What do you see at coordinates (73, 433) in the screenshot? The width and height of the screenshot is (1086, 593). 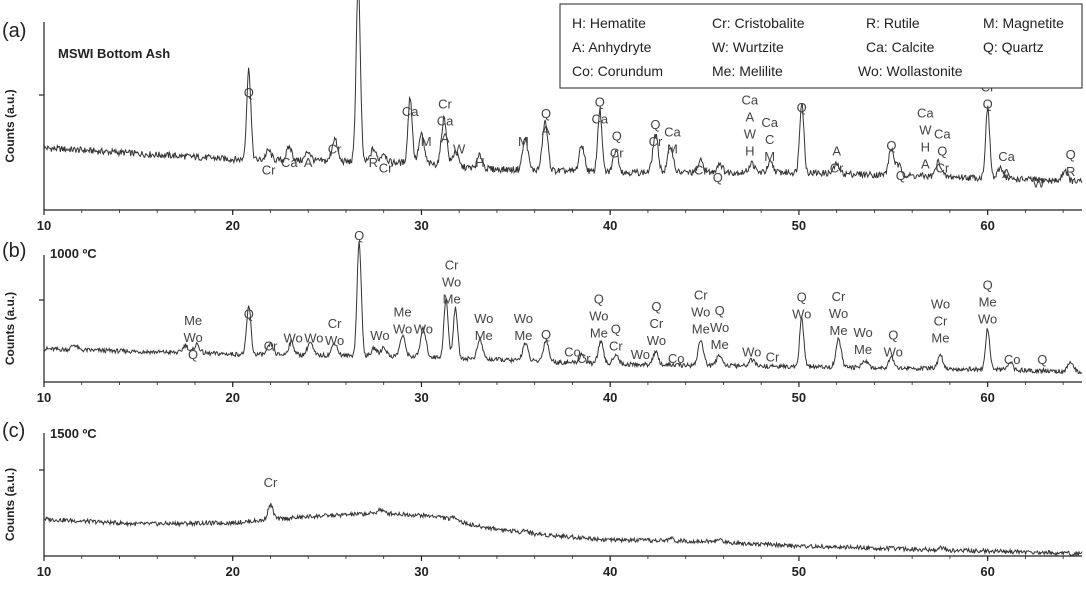 I see `panel-title: 1500 ºC` at bounding box center [73, 433].